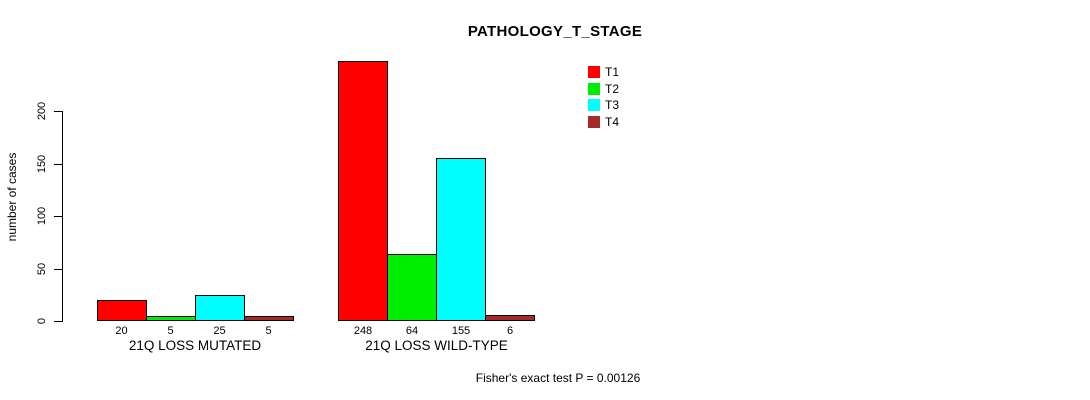  Describe the element at coordinates (604, 121) in the screenshot. I see `legend-item-t4: T4` at that location.